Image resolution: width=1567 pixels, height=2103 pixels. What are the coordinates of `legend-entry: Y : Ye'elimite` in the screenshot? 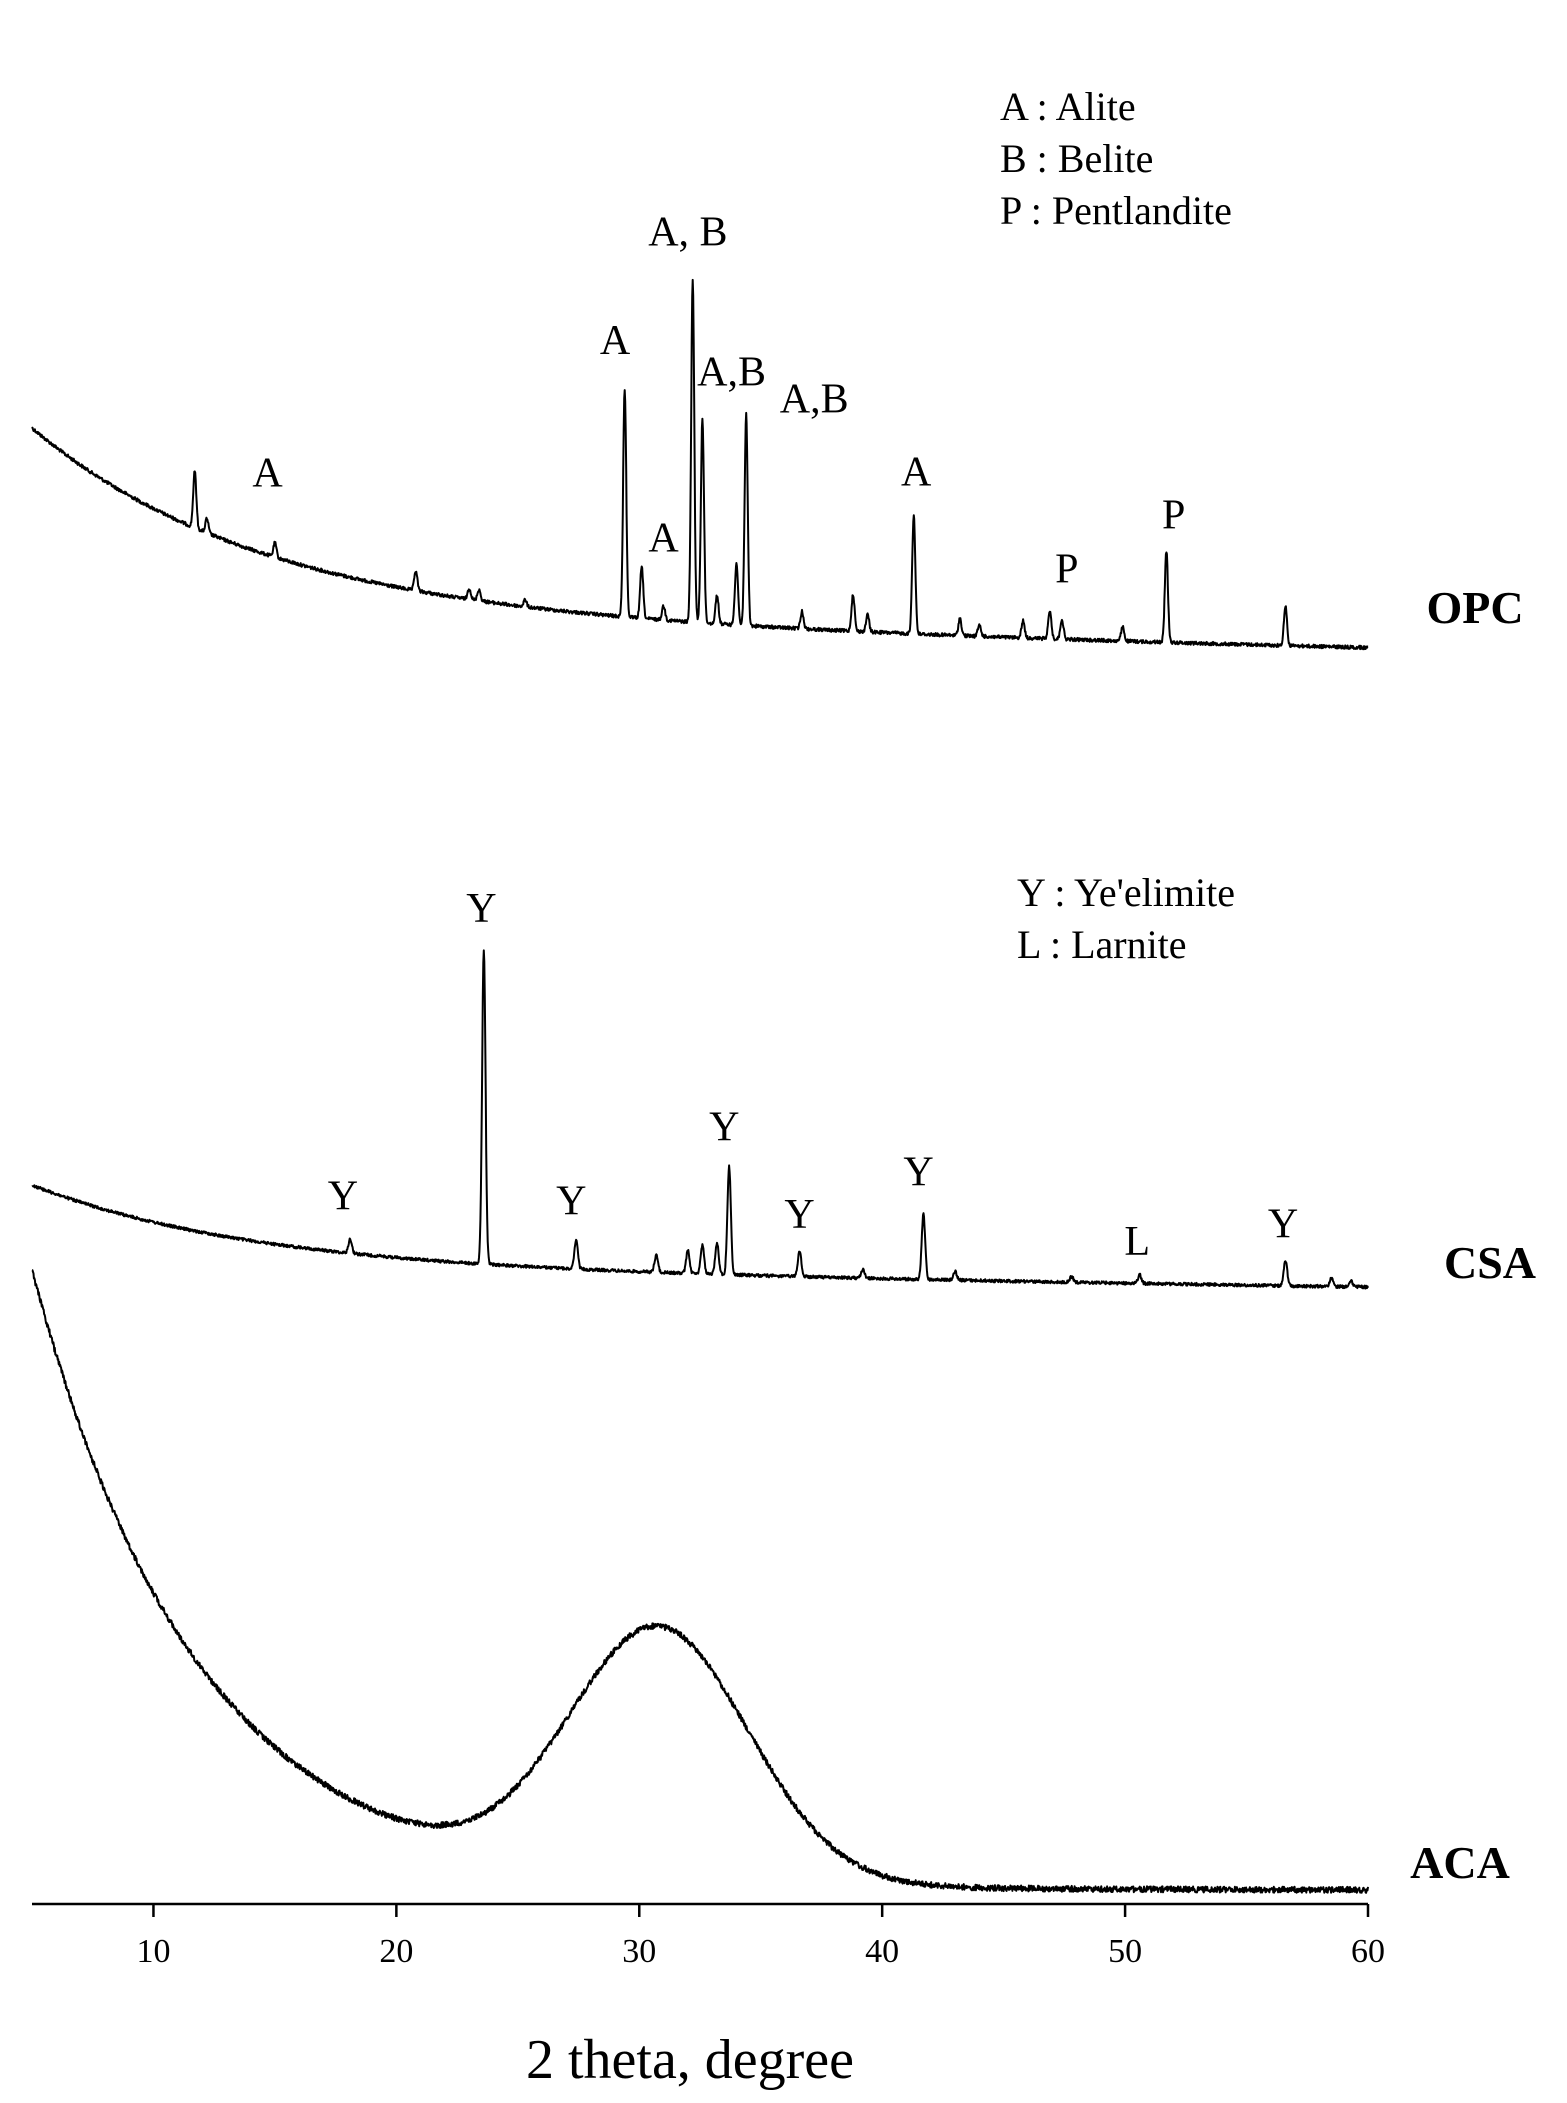 It's located at (1126, 892).